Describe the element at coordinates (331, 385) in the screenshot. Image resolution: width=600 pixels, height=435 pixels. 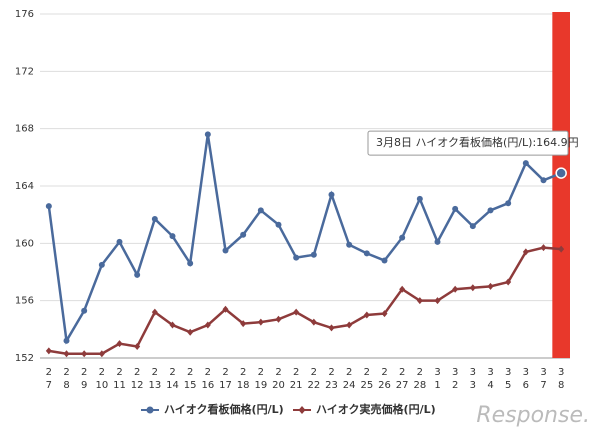
I see `x-tick-day: 23` at that location.